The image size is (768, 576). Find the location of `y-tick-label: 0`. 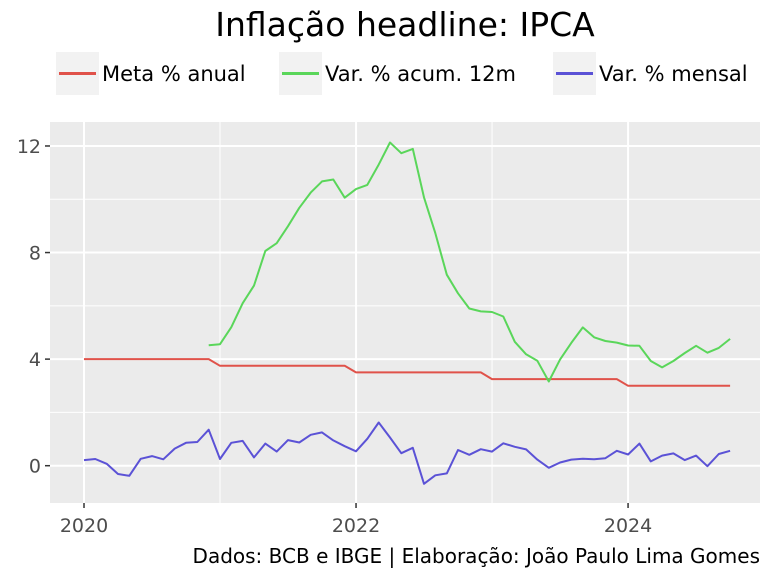

y-tick-label: 0 is located at coordinates (35, 467).